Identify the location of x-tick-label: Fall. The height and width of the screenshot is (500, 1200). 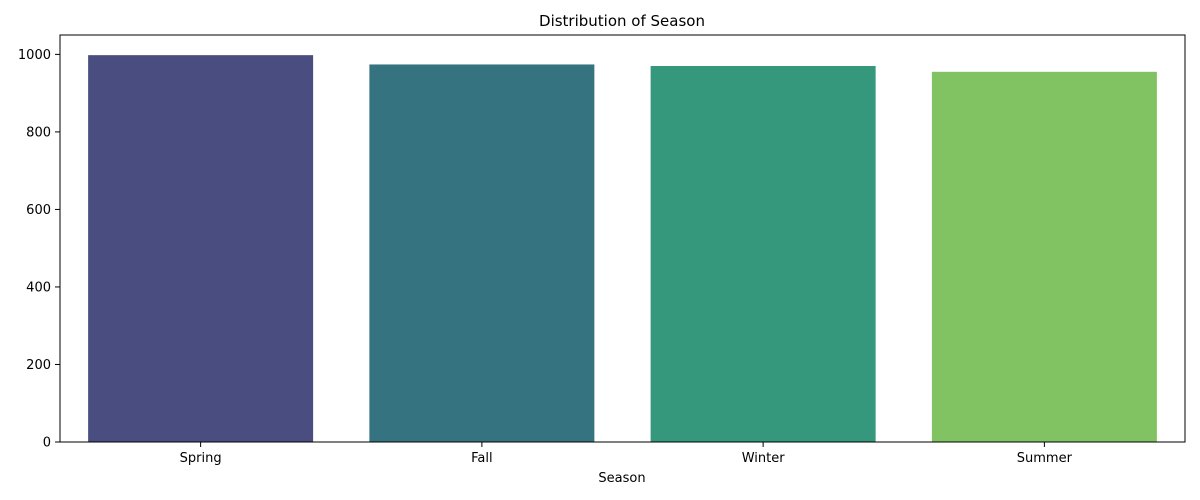
(481, 458).